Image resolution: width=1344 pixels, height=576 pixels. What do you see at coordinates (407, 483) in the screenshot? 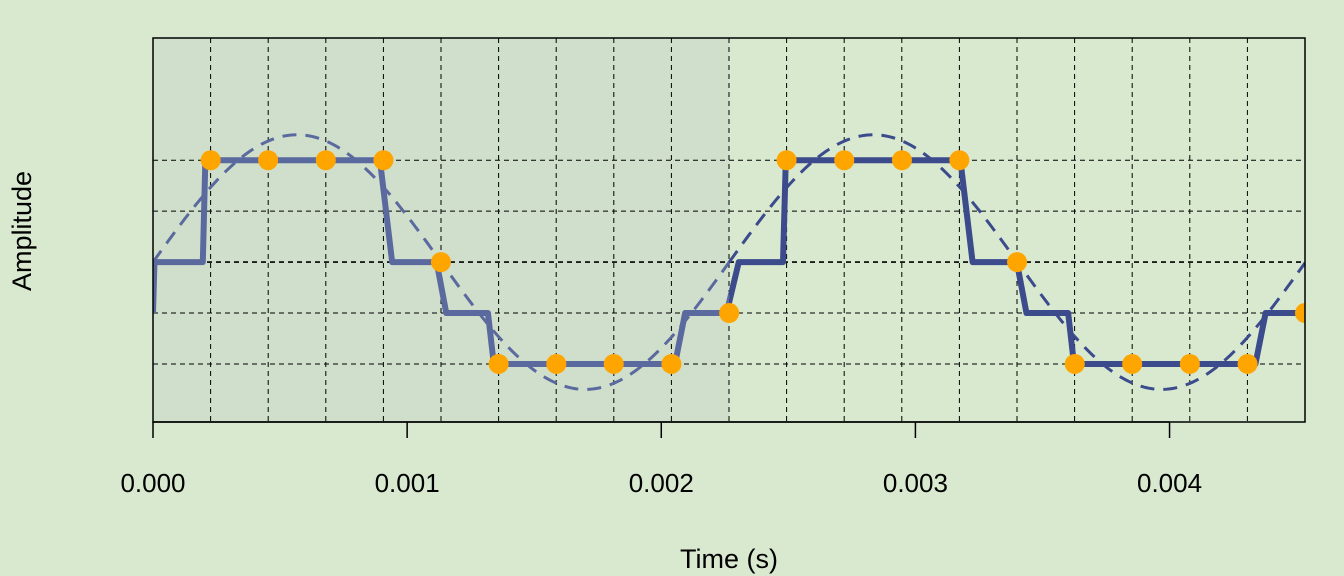
I see `x-tick-label: 0.001` at bounding box center [407, 483].